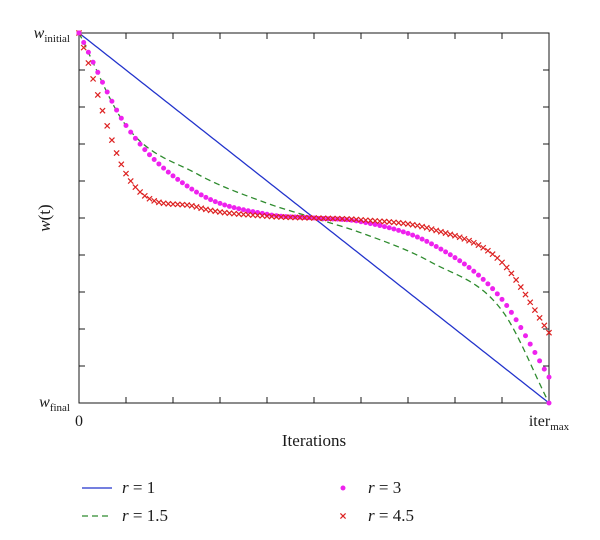 The width and height of the screenshot is (600, 540). Describe the element at coordinates (54, 404) in the screenshot. I see `y-tick-final: wfinal` at that location.